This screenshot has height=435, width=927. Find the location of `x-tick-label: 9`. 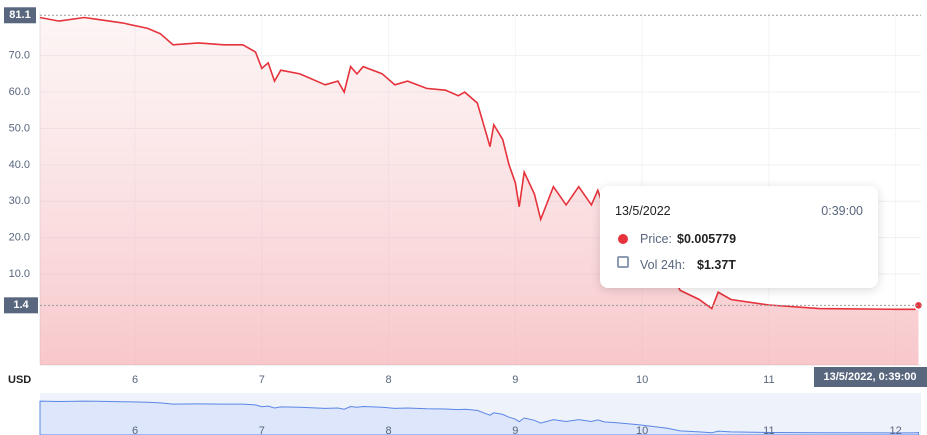

x-tick-label: 9 is located at coordinates (515, 380).